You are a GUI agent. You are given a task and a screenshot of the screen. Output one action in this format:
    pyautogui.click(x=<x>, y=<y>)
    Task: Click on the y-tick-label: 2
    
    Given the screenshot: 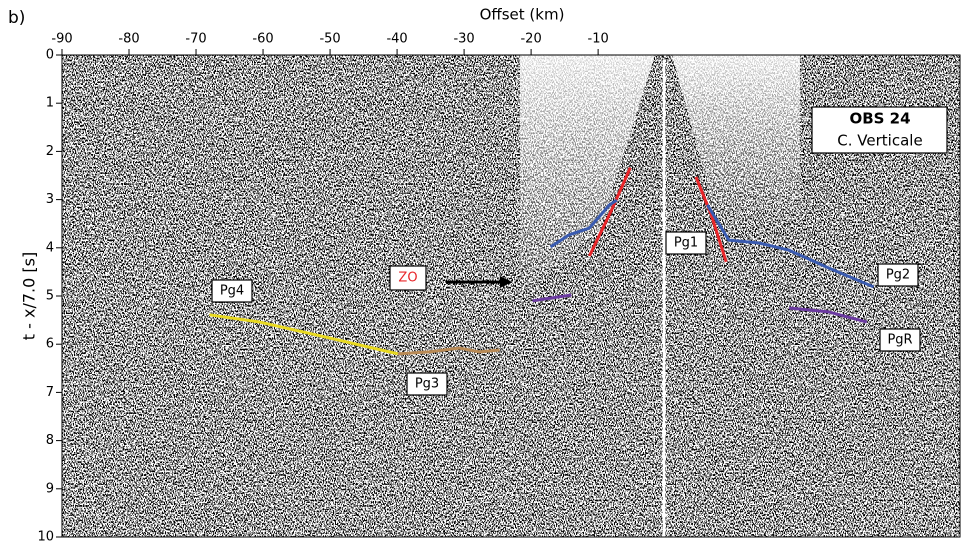 What is the action you would take?
    pyautogui.click(x=50, y=151)
    